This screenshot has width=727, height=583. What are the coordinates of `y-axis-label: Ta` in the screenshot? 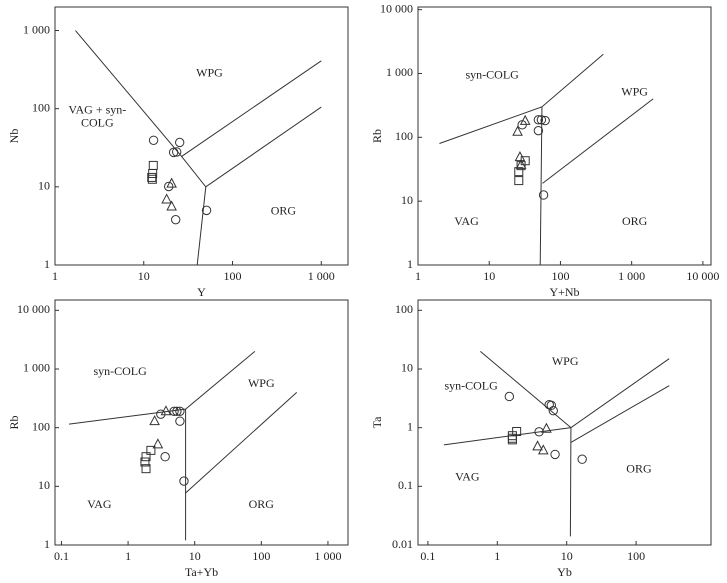 It's located at (377, 422).